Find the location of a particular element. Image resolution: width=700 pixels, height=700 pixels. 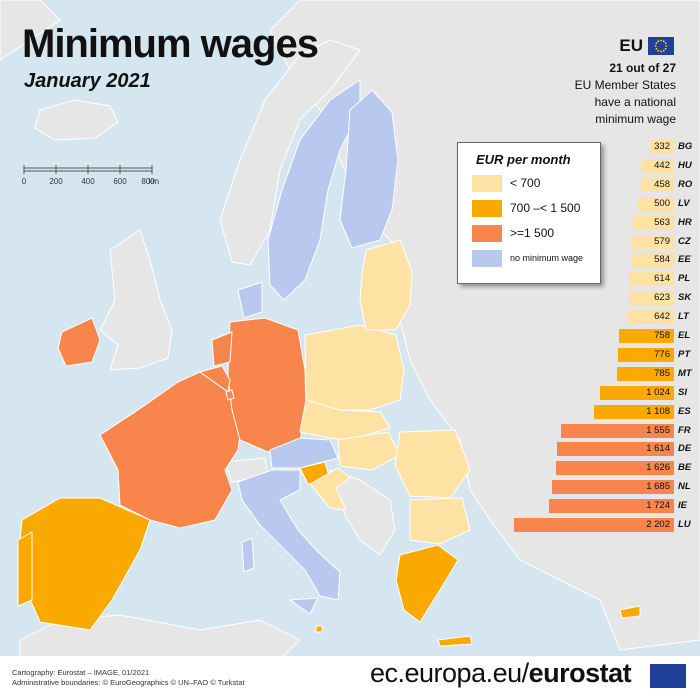

bar-ro is located at coordinates (657, 184).